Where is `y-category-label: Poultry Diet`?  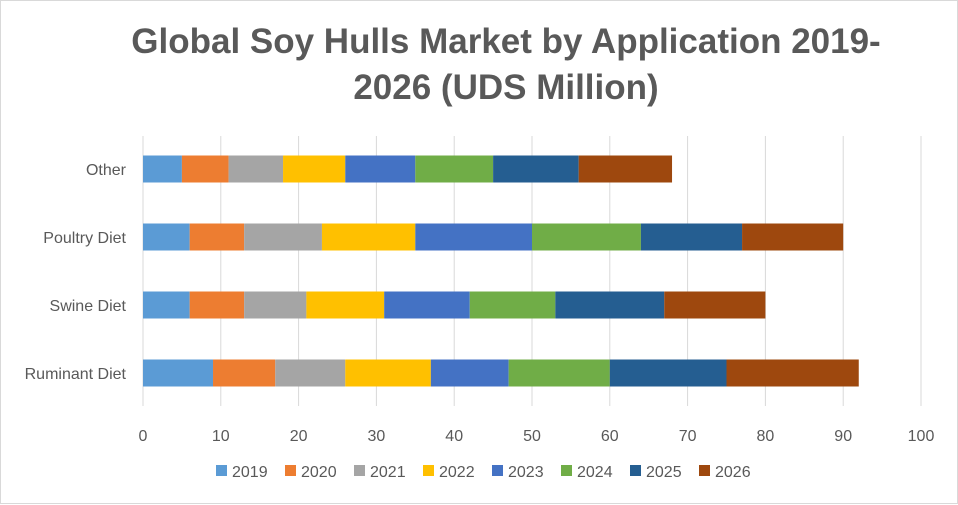 y-category-label: Poultry Diet is located at coordinates (84, 238).